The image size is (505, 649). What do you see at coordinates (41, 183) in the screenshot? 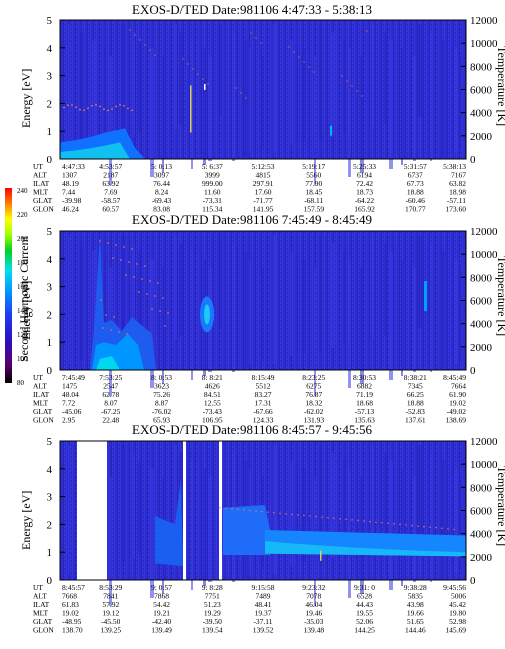
I see `row-label-ilat: ILAT` at bounding box center [41, 183].